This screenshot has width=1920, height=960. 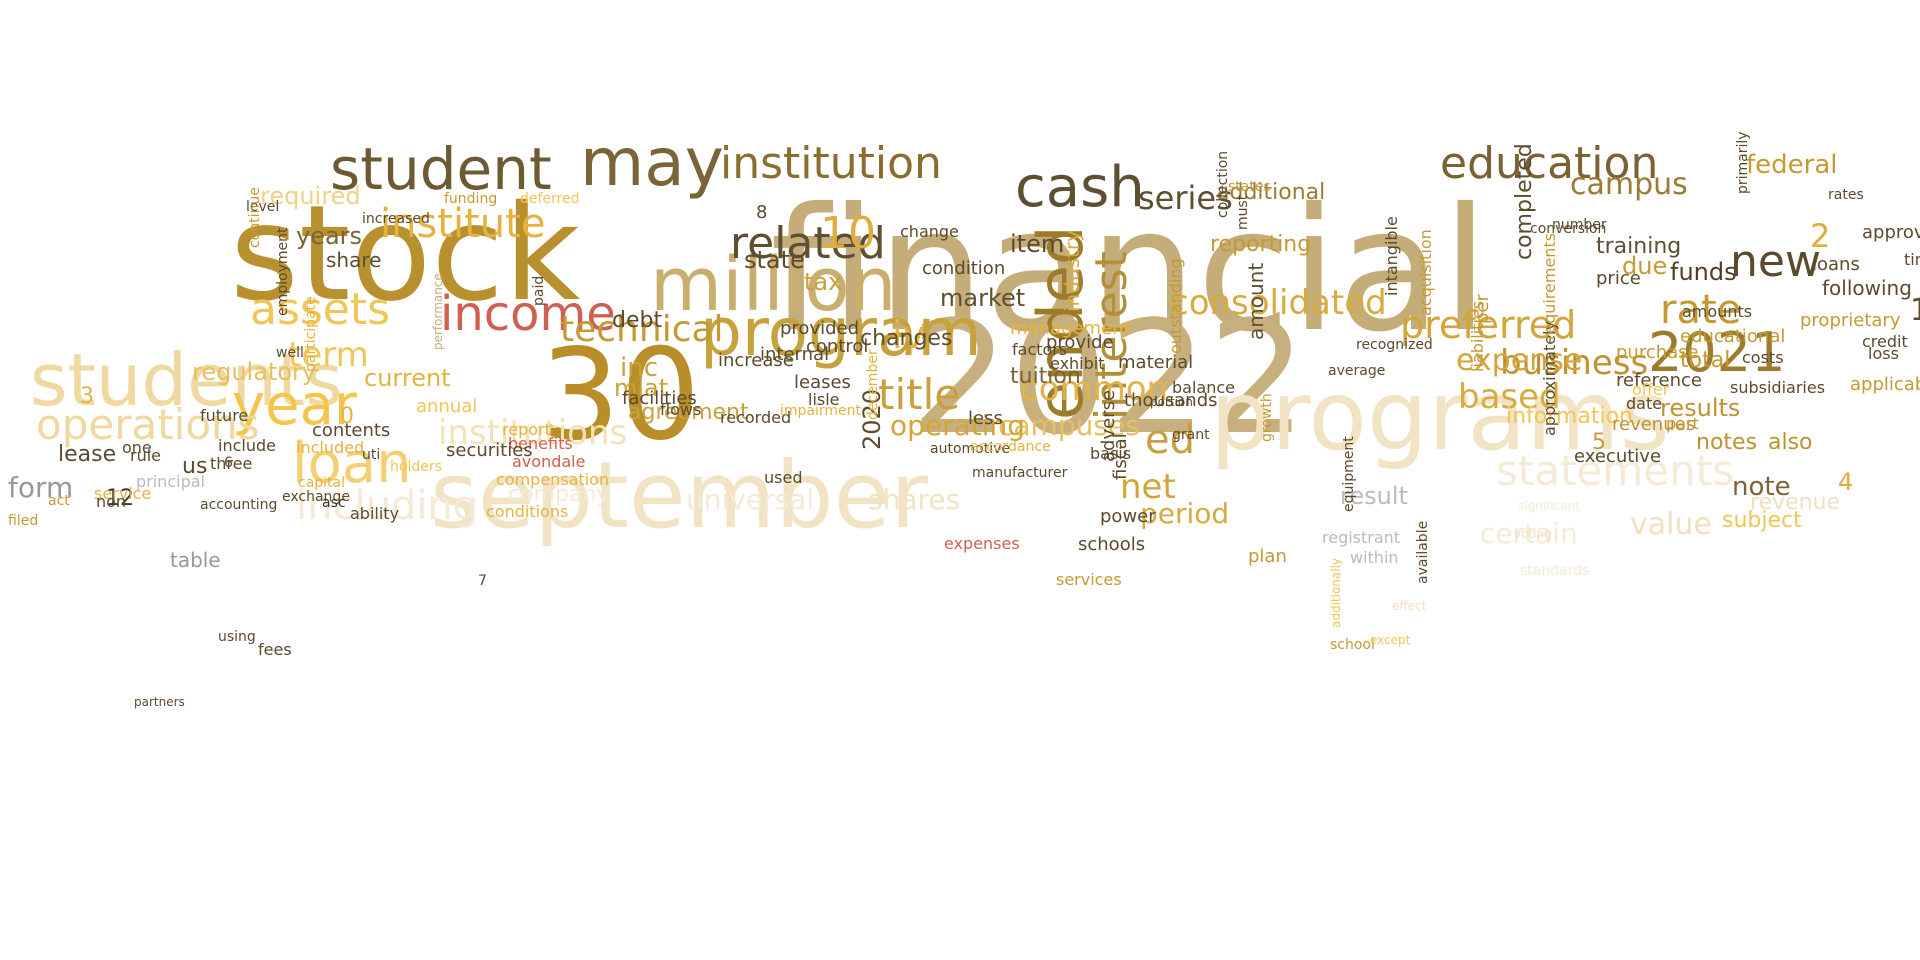 I want to click on cloud-word: programs, so click(x=1440, y=416).